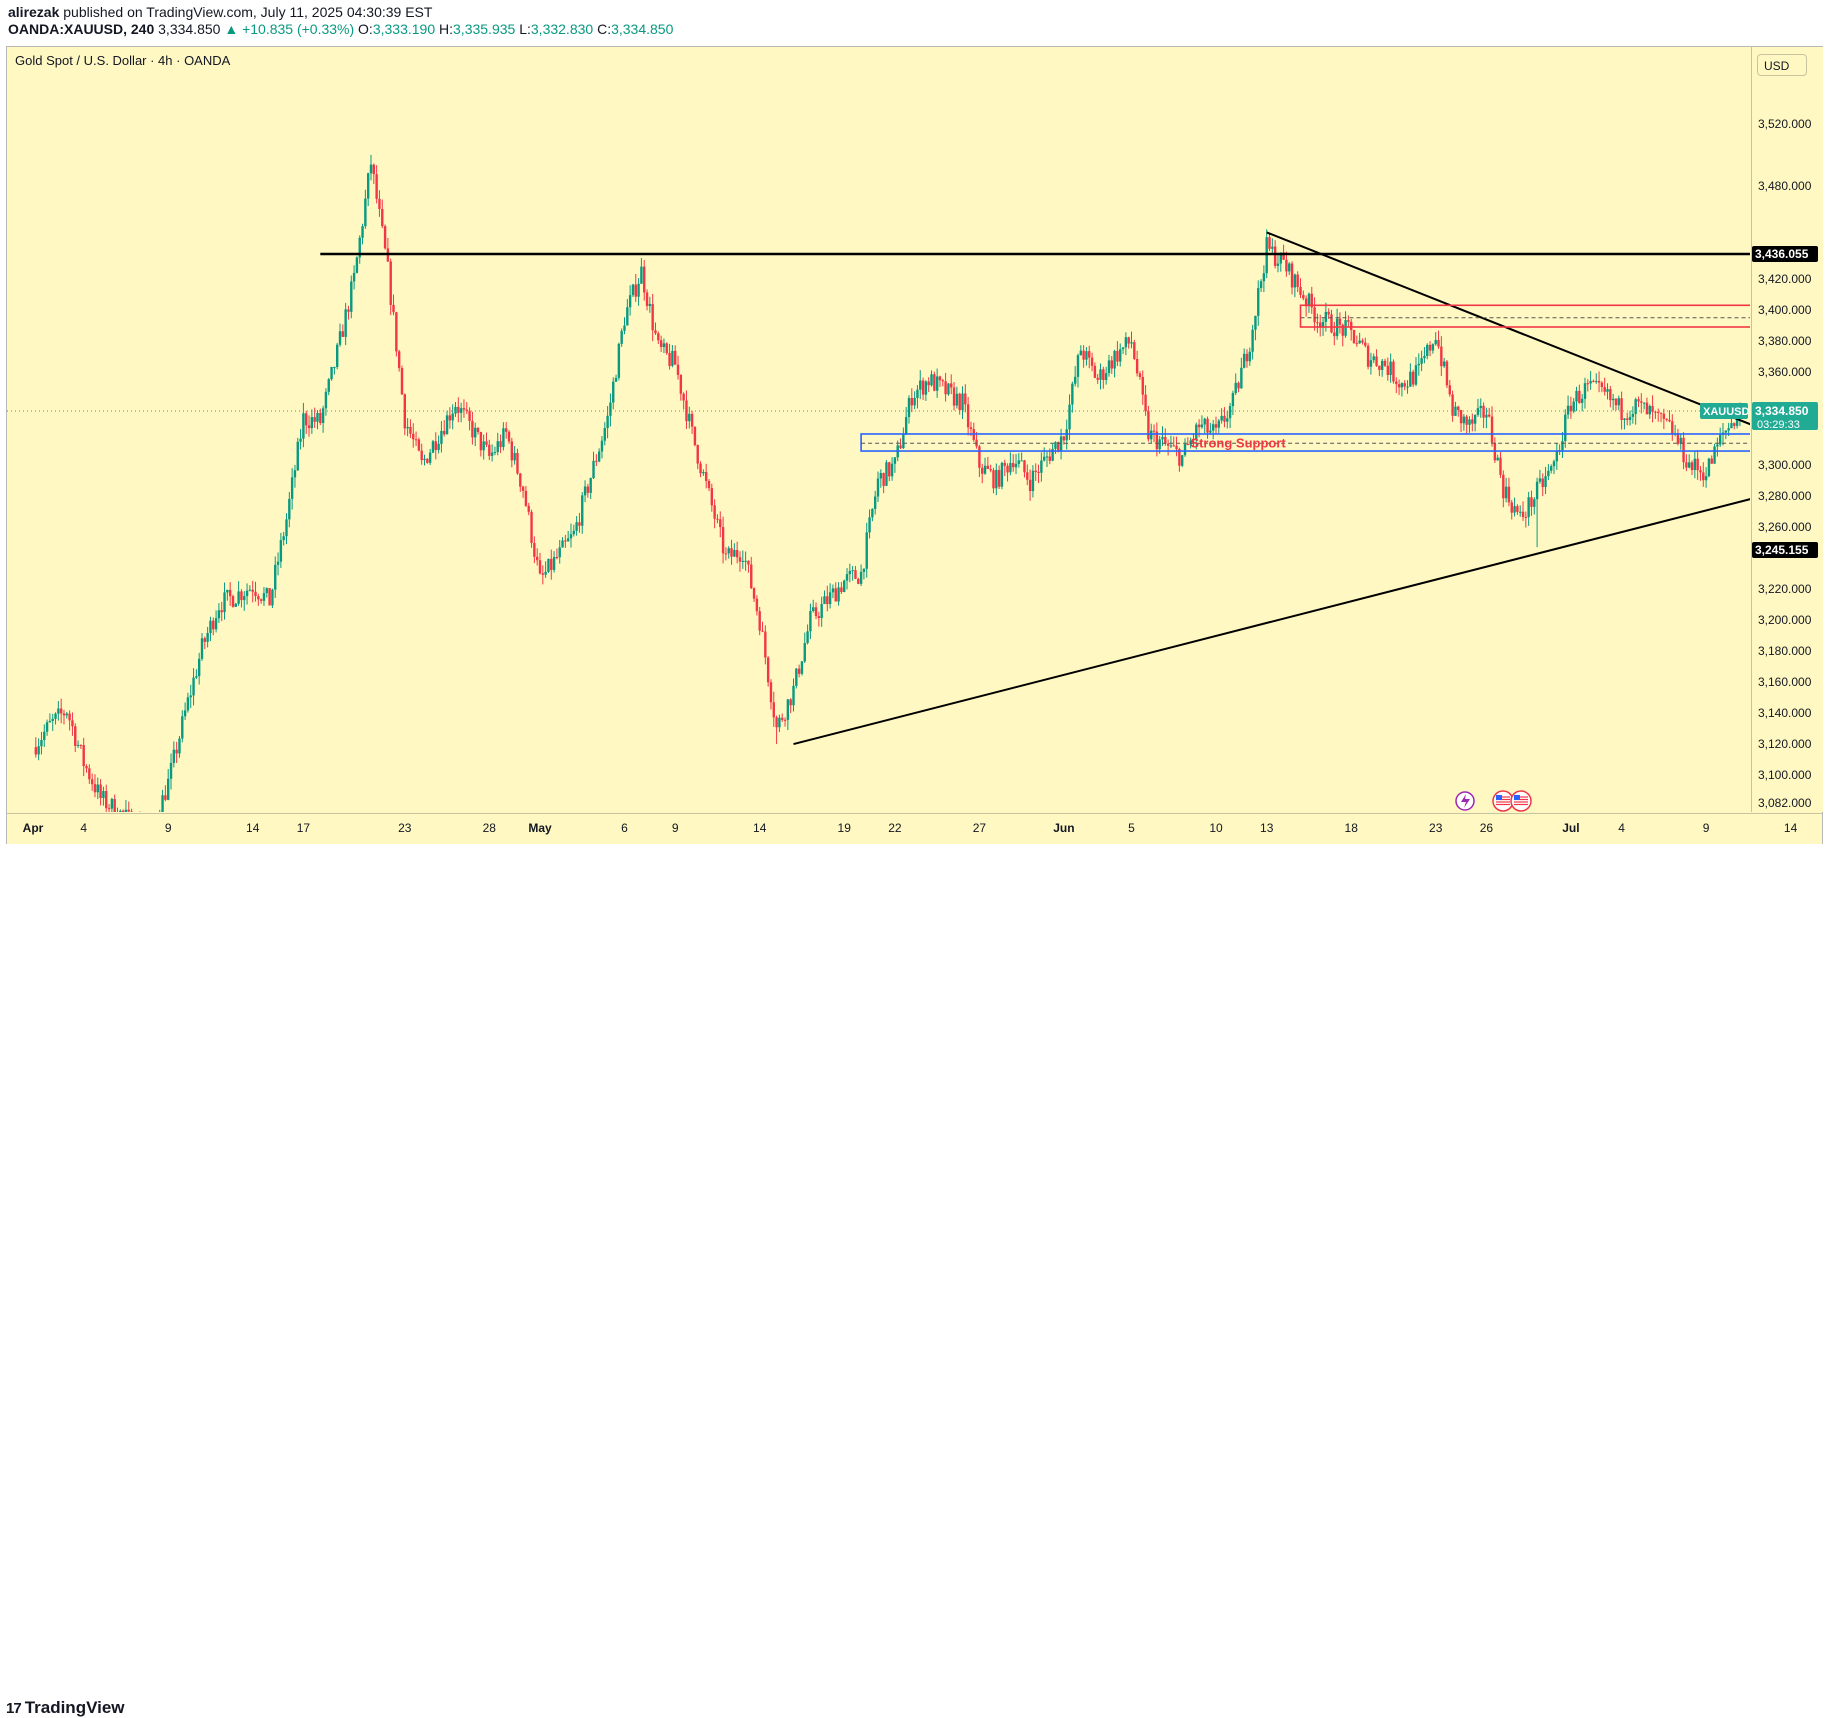  I want to click on x-tick-label: 9, so click(168, 828).